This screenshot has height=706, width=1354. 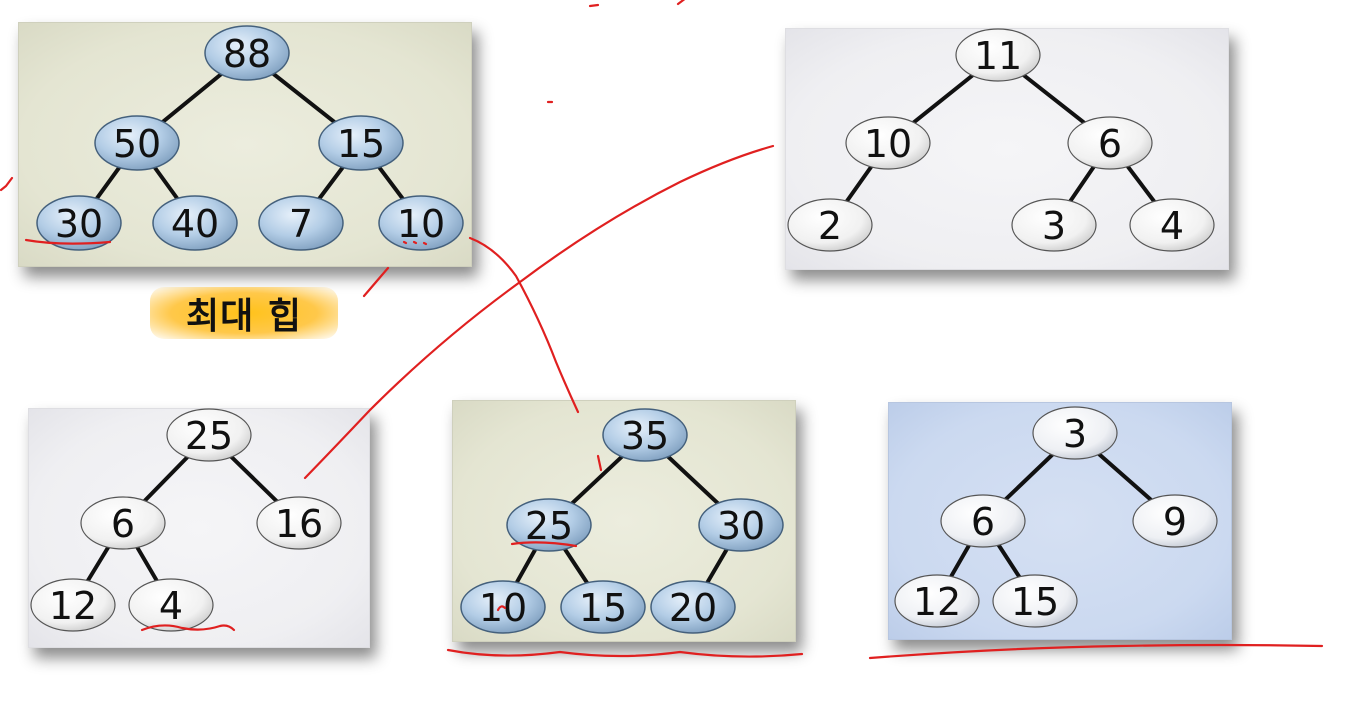 I want to click on tree-node: 9, so click(x=1175, y=521).